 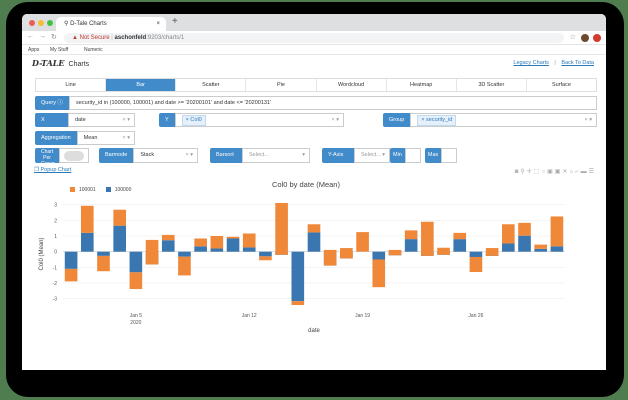 I want to click on url-host: aschonfeld, so click(x=130, y=38).